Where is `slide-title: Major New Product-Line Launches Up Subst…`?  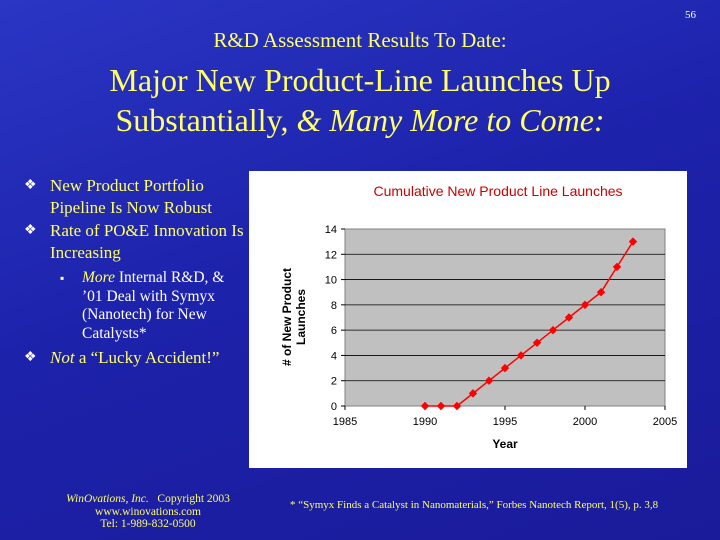
slide-title: Major New Product-Line Launches Up Subst… is located at coordinates (360, 100).